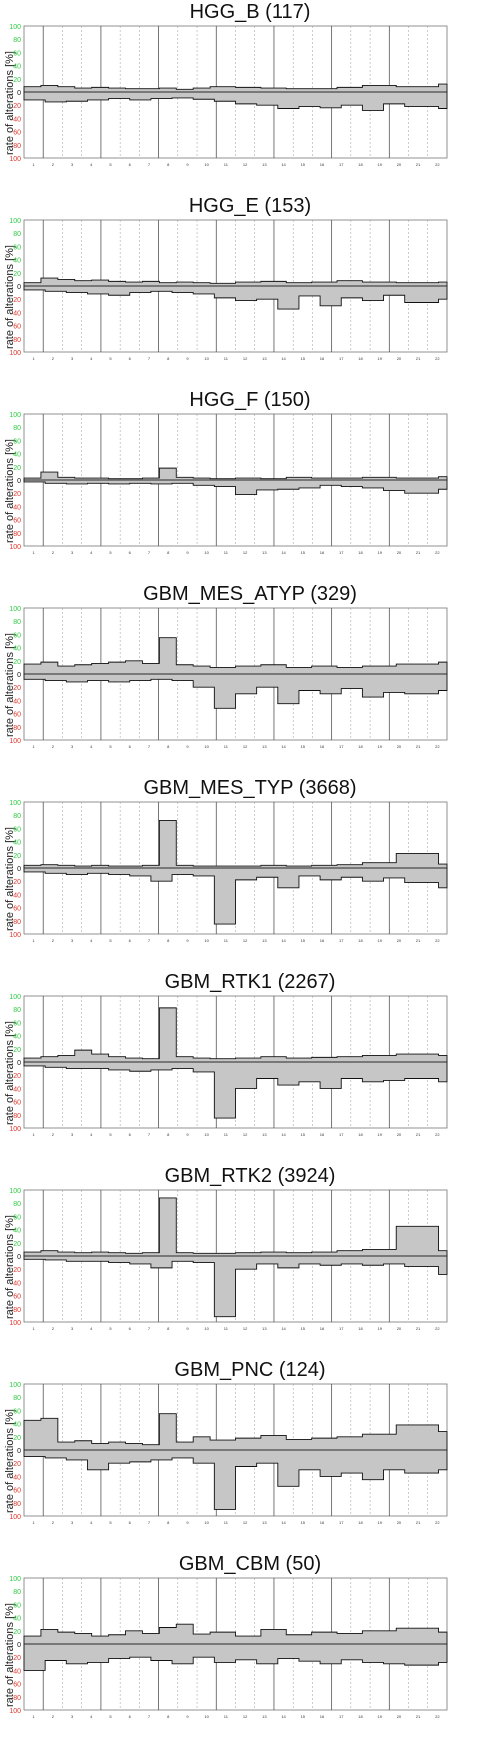 This screenshot has height=1748, width=500. Describe the element at coordinates (17, 1231) in the screenshot. I see `y-tick-label: 40` at that location.